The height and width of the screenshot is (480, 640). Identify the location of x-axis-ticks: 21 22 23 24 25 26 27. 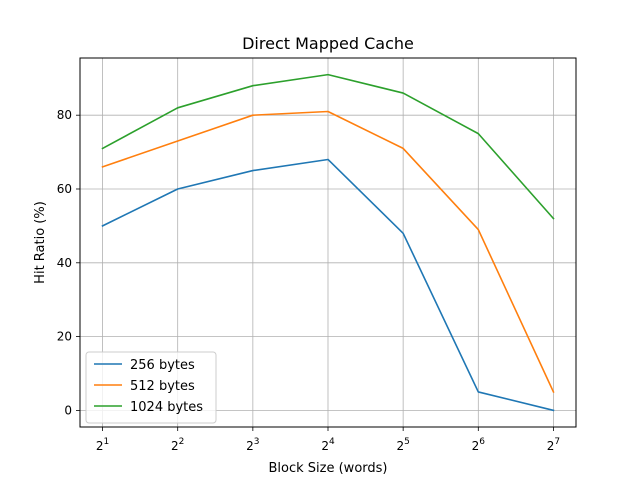
(328, 440).